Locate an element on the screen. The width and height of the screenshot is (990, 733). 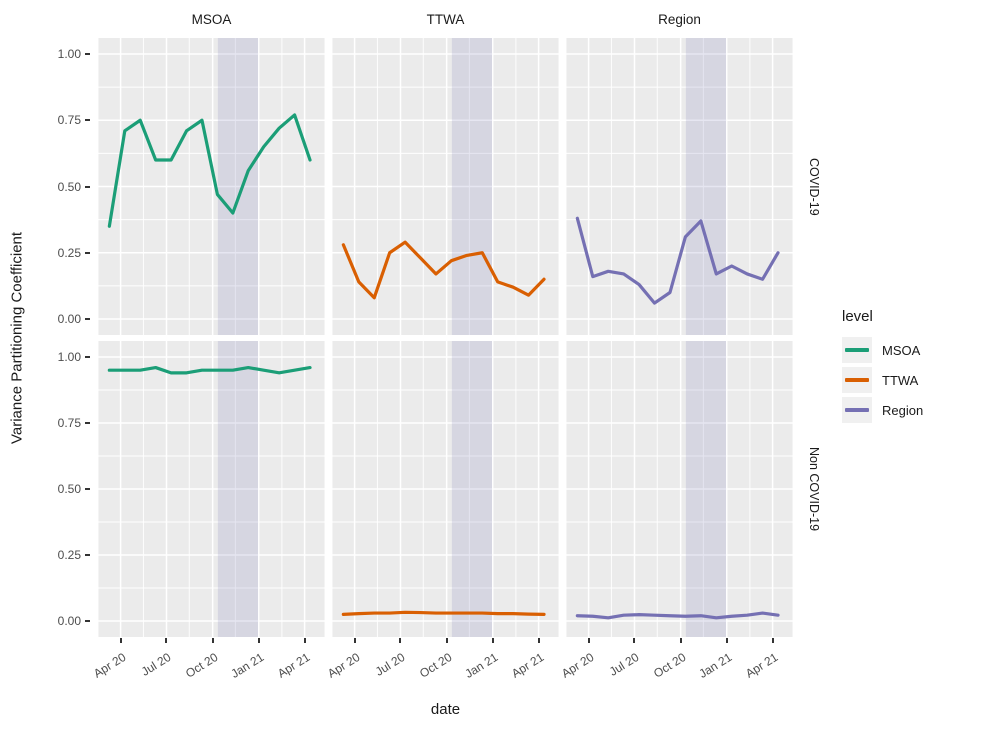
legend-title: level is located at coordinates (857, 316).